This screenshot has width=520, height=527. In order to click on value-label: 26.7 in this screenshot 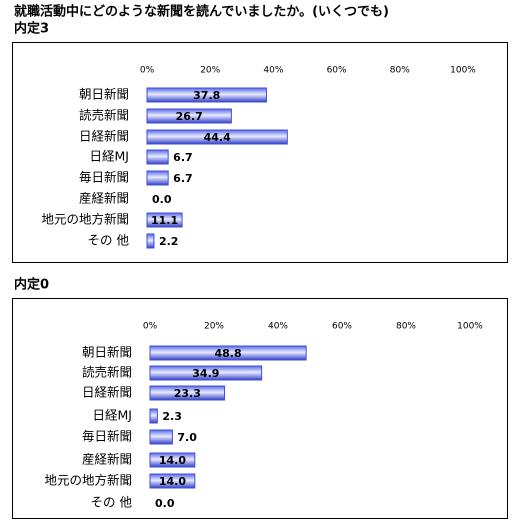, I will do `click(189, 116)`.